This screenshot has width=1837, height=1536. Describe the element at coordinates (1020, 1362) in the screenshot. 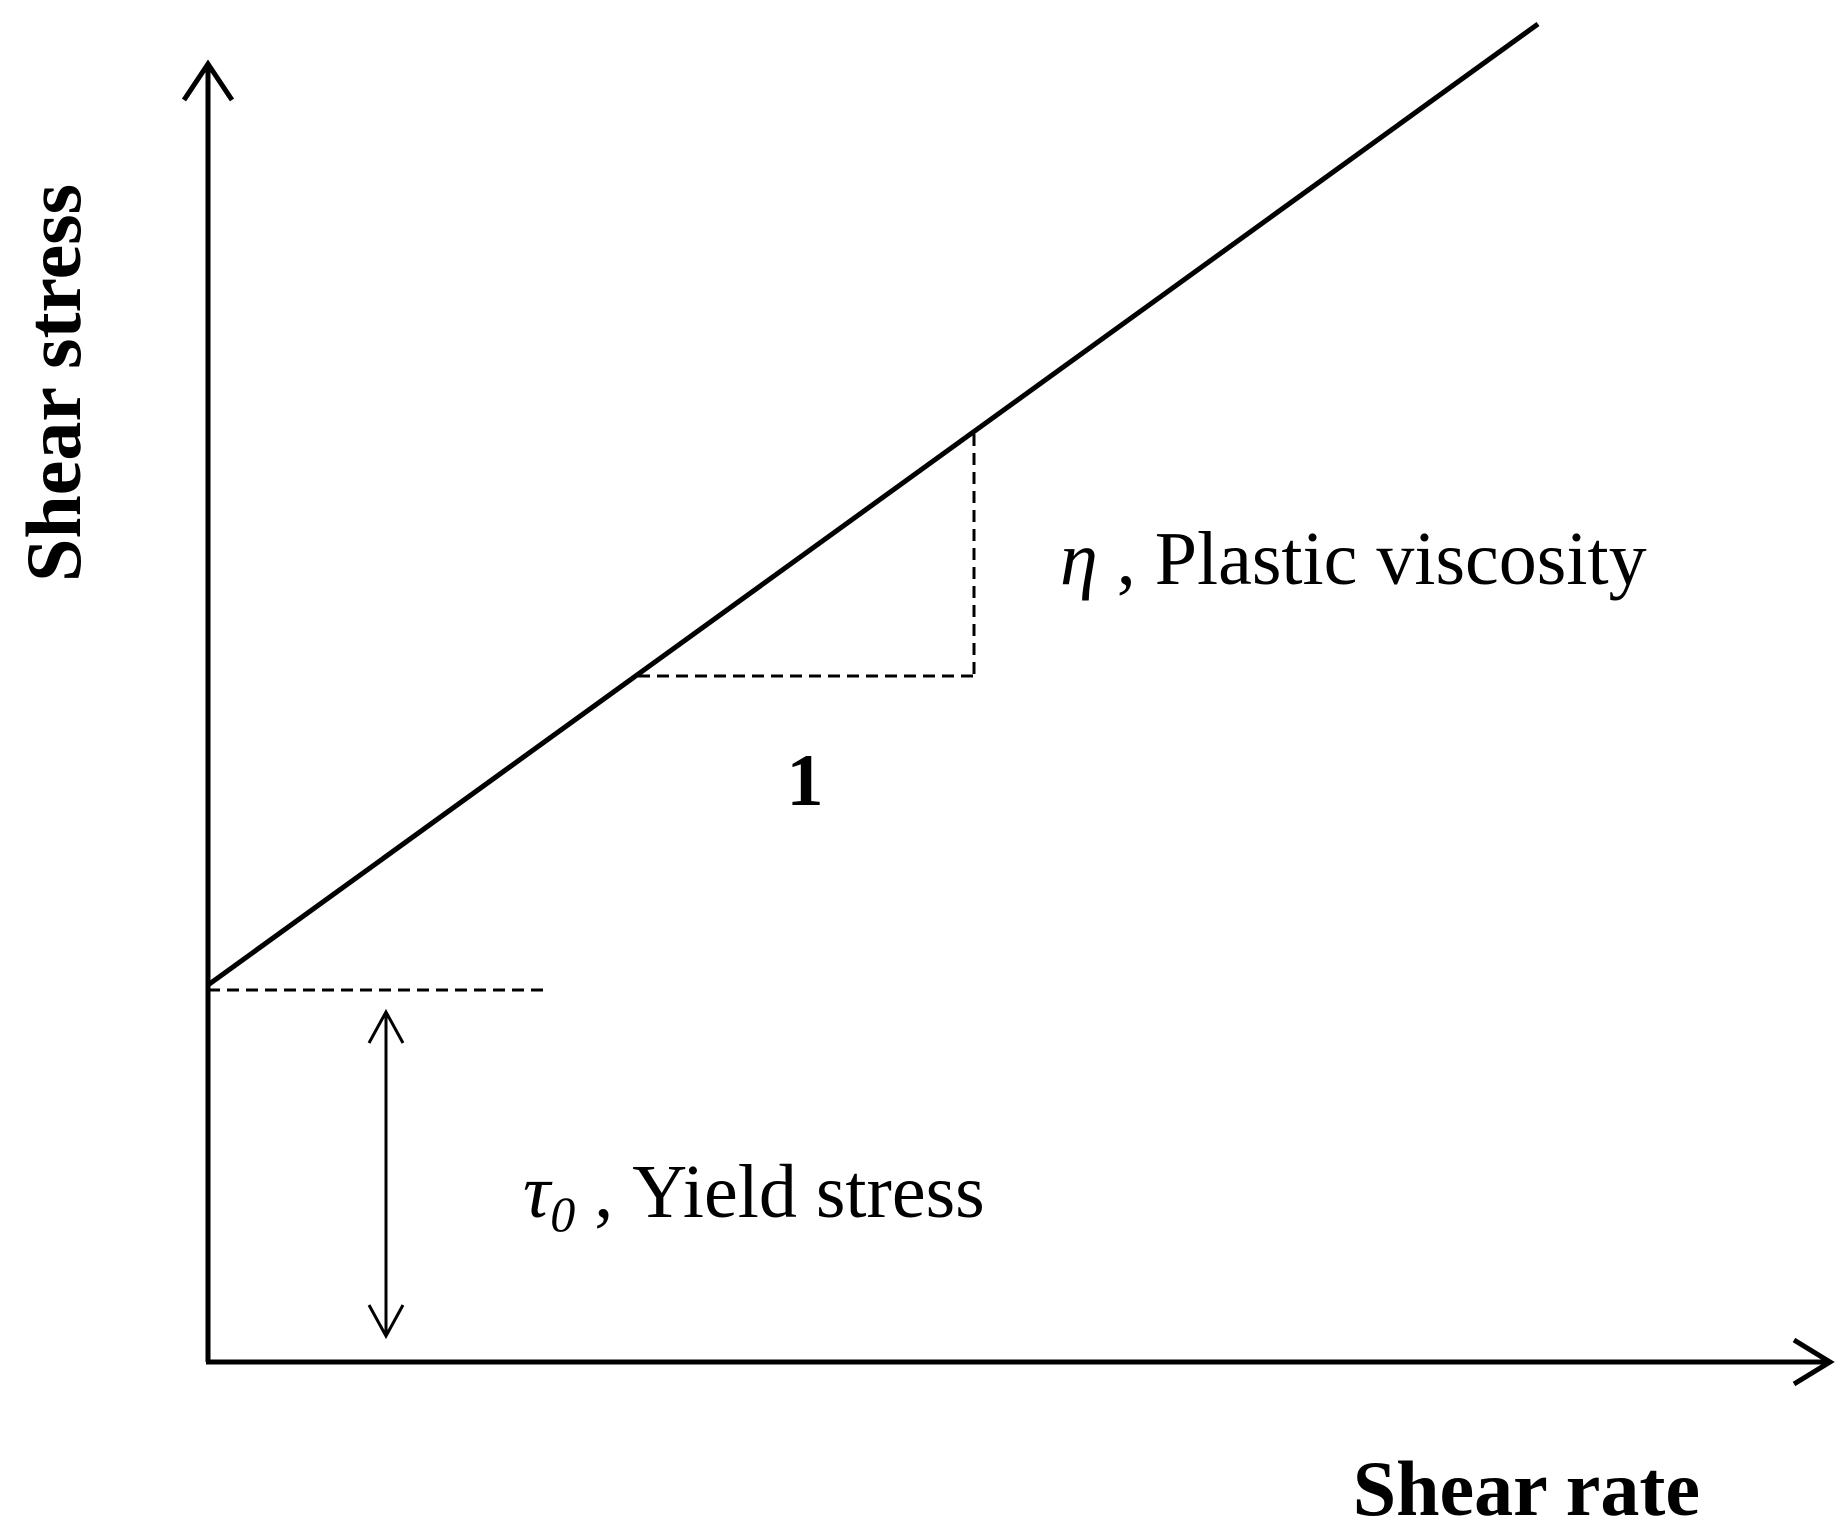

I see `x-axis` at that location.